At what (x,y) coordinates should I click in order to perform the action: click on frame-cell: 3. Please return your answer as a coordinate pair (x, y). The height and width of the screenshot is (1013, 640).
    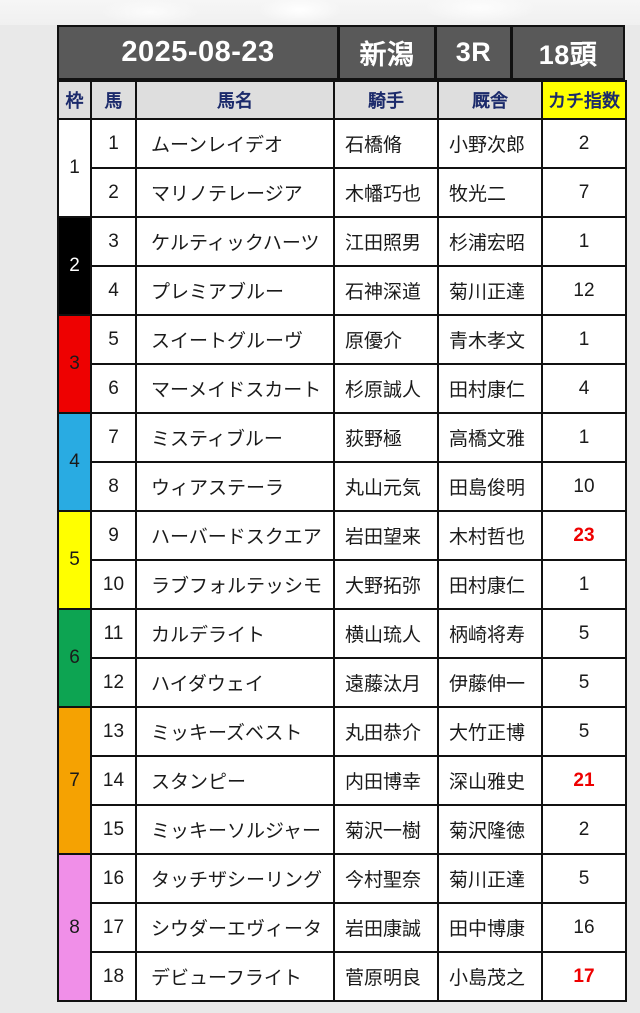
    Looking at the image, I should click on (74, 364).